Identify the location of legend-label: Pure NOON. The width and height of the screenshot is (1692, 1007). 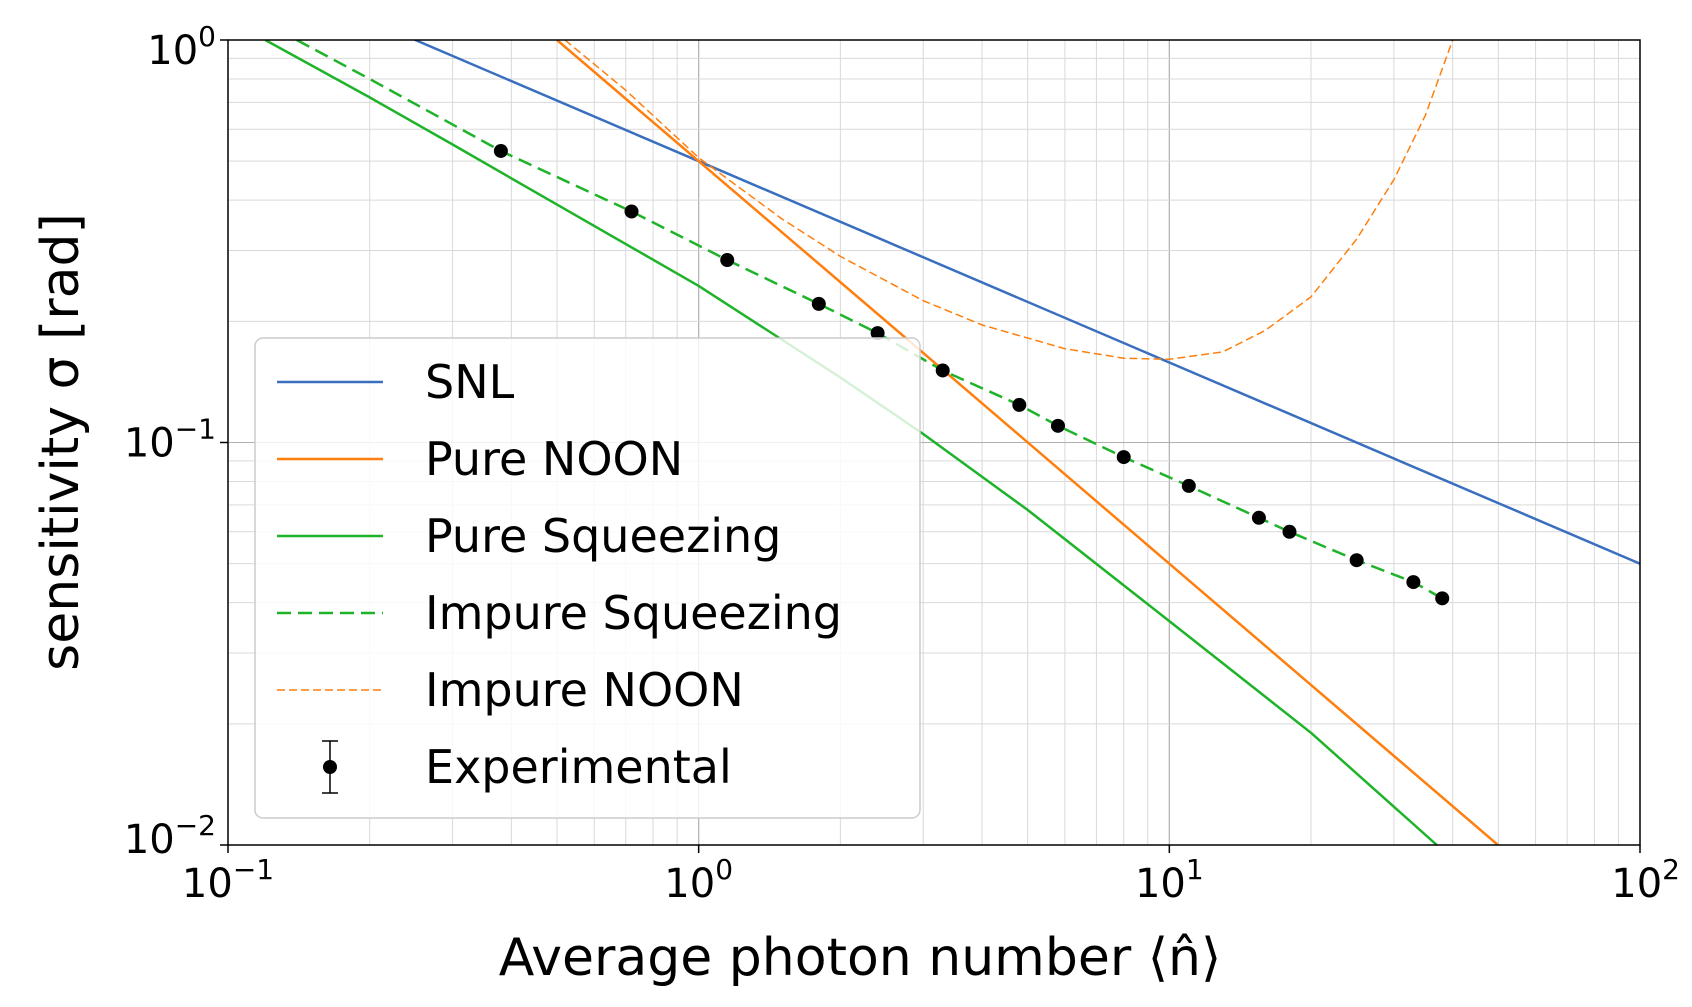
(554, 459).